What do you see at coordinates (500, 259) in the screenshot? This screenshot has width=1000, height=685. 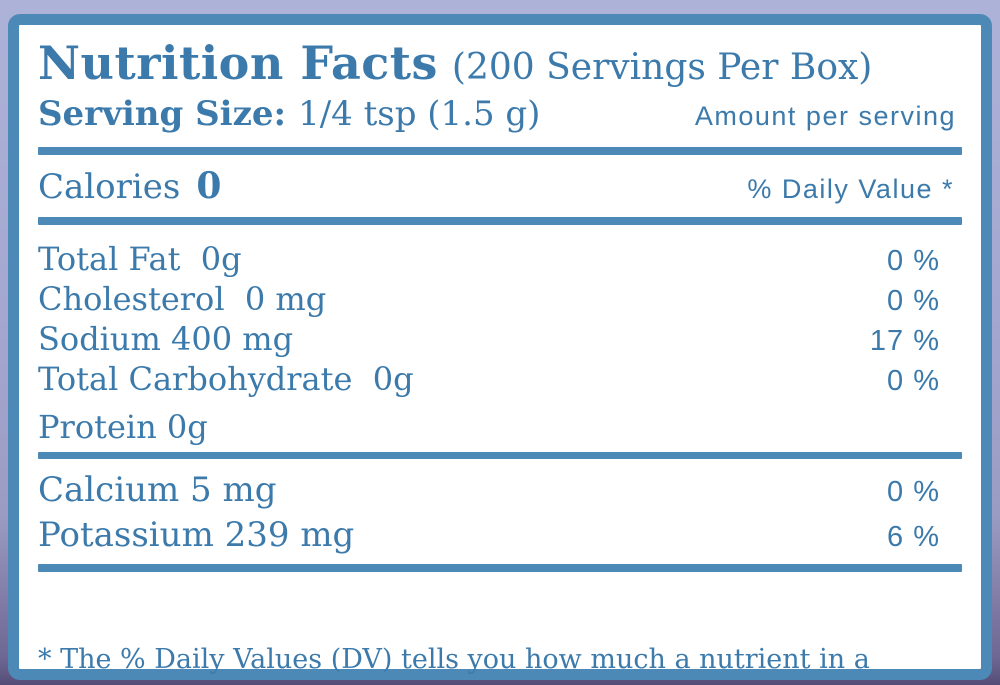 I see `table-row: Total Fat 0g 0 %` at bounding box center [500, 259].